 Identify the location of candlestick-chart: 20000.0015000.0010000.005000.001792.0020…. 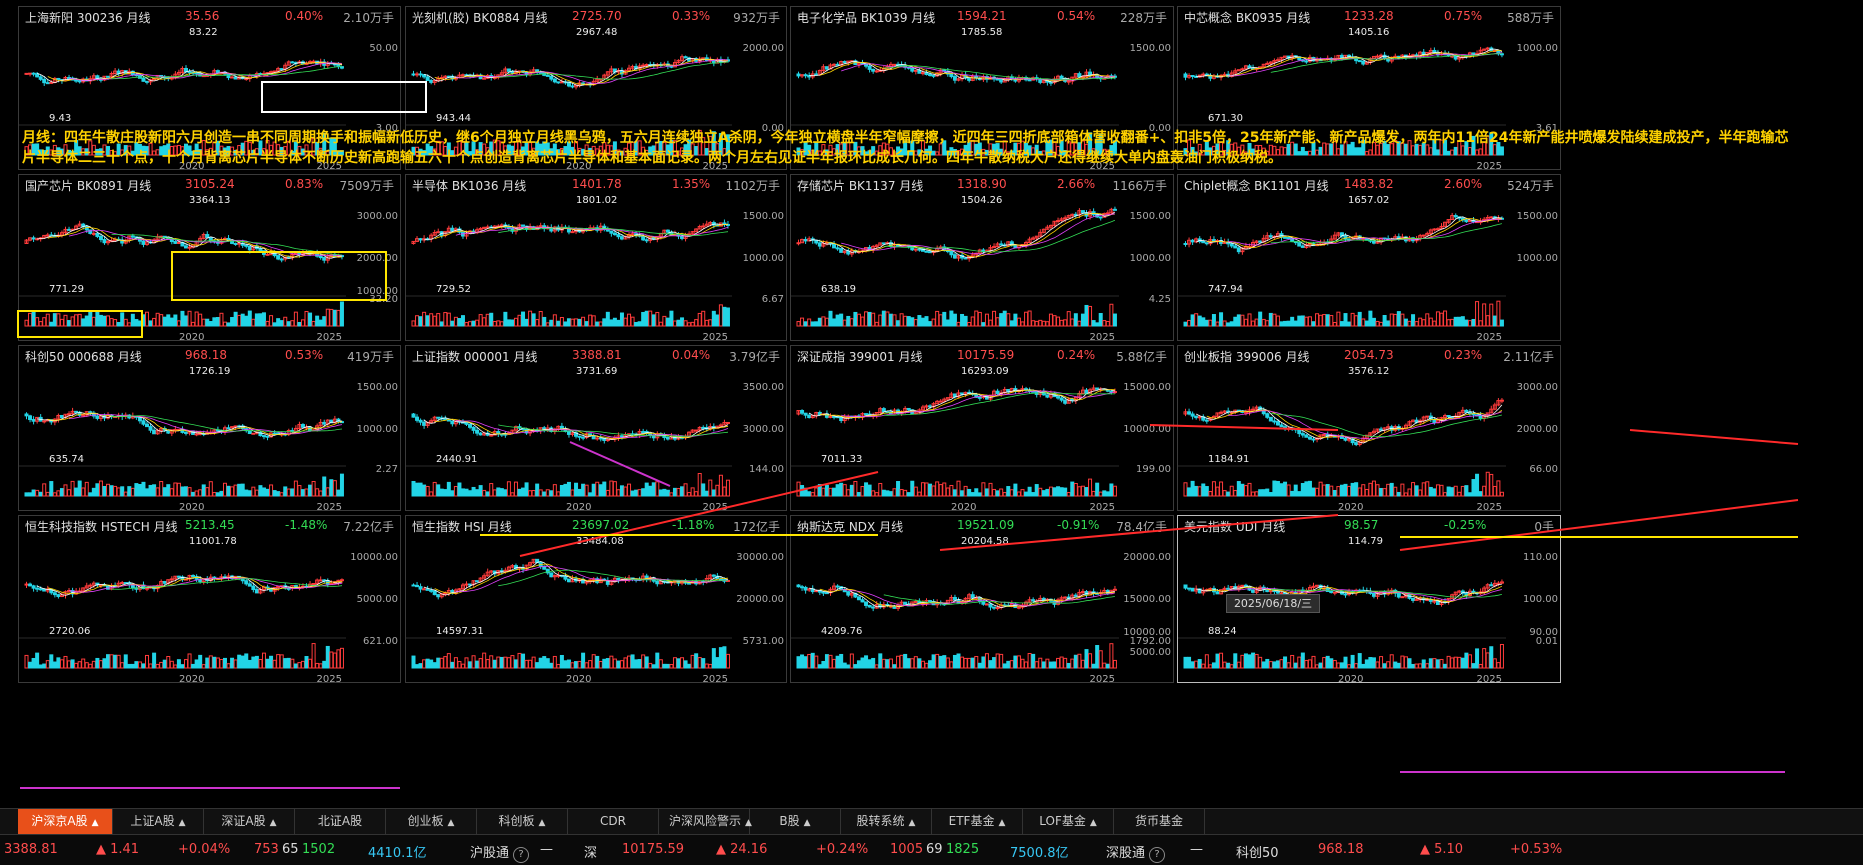
(982, 599).